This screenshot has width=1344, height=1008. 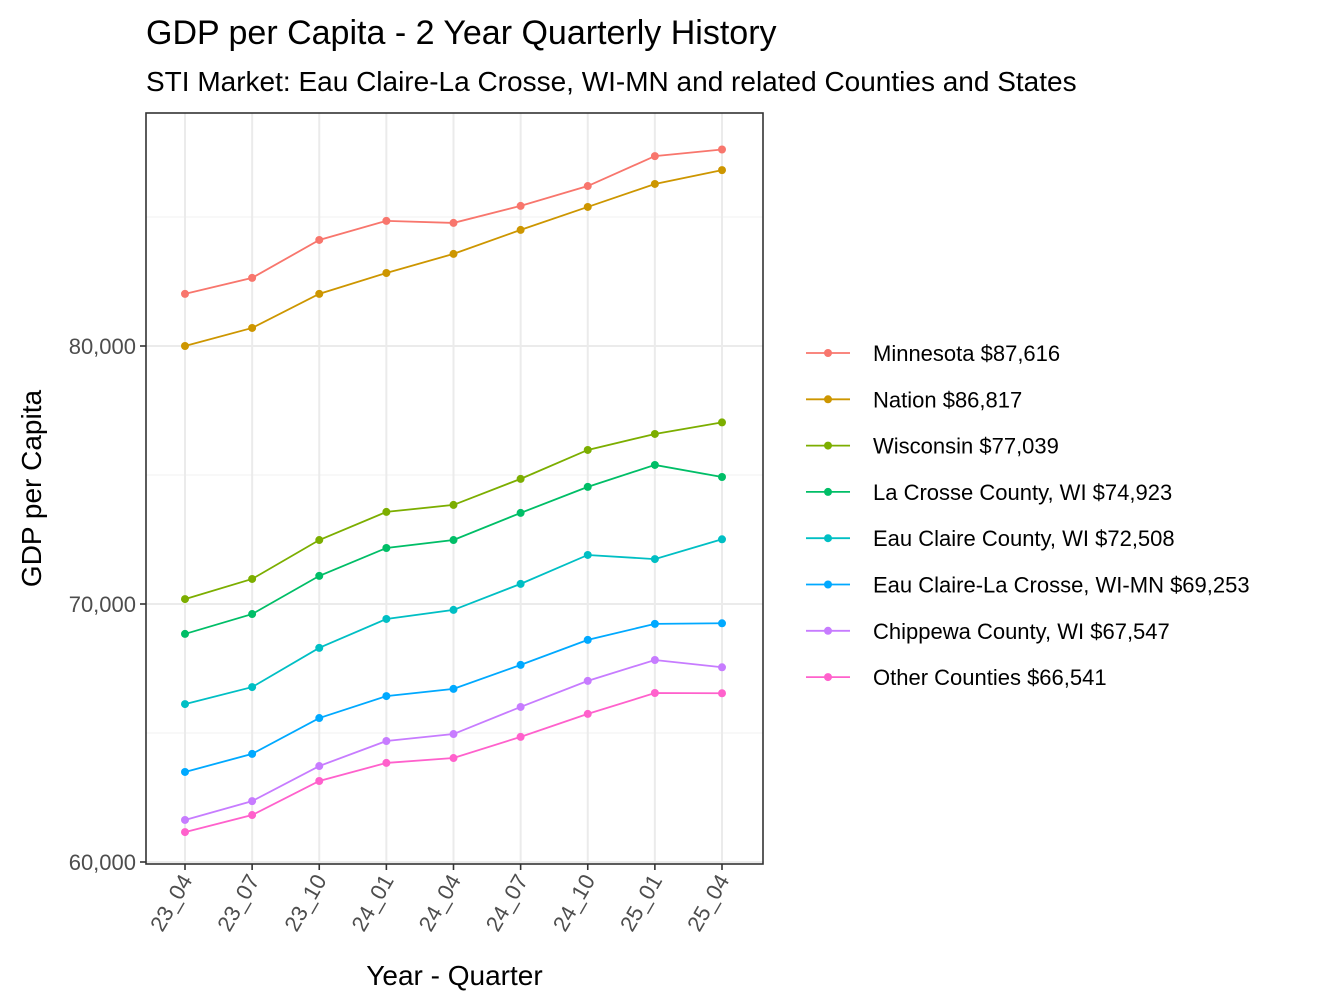 I want to click on legend-item: Minnesota $87,616, so click(x=933, y=353).